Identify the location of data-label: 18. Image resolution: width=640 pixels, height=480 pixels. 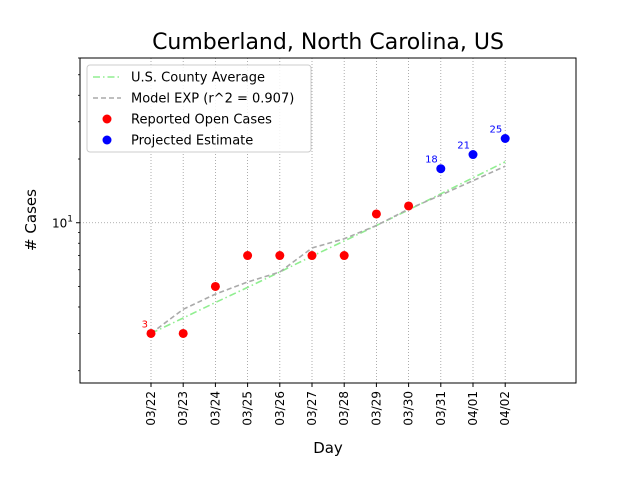
(431, 160).